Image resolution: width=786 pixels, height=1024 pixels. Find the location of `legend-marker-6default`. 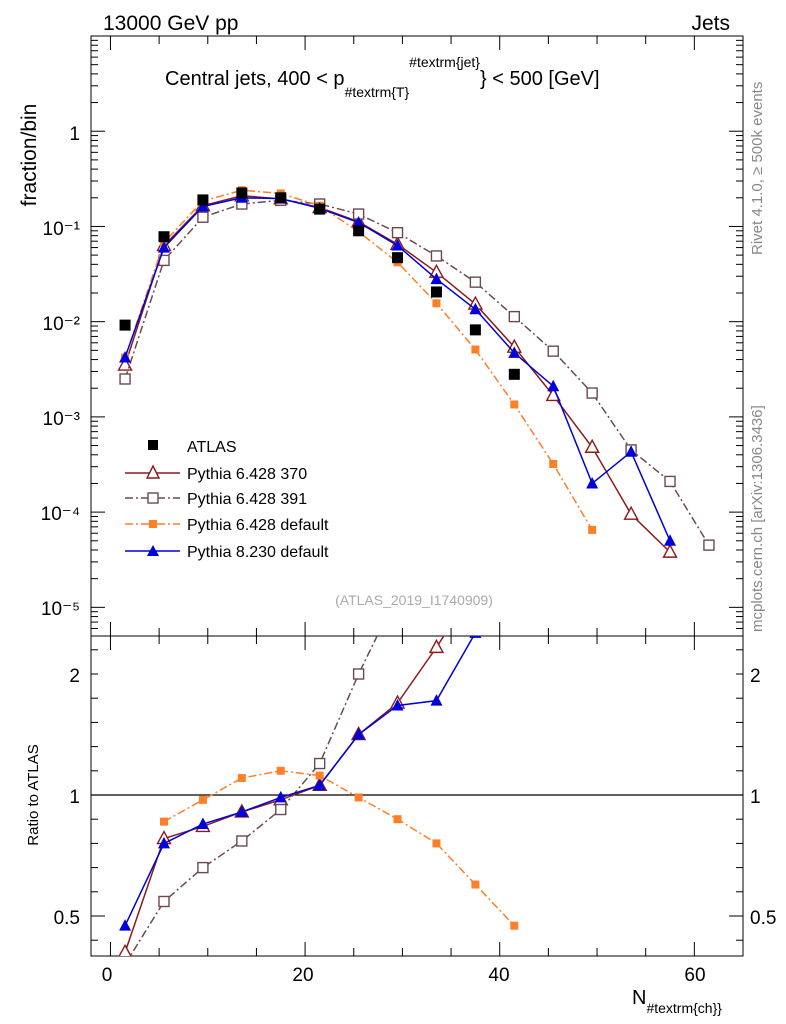

legend-marker-6default is located at coordinates (153, 524).